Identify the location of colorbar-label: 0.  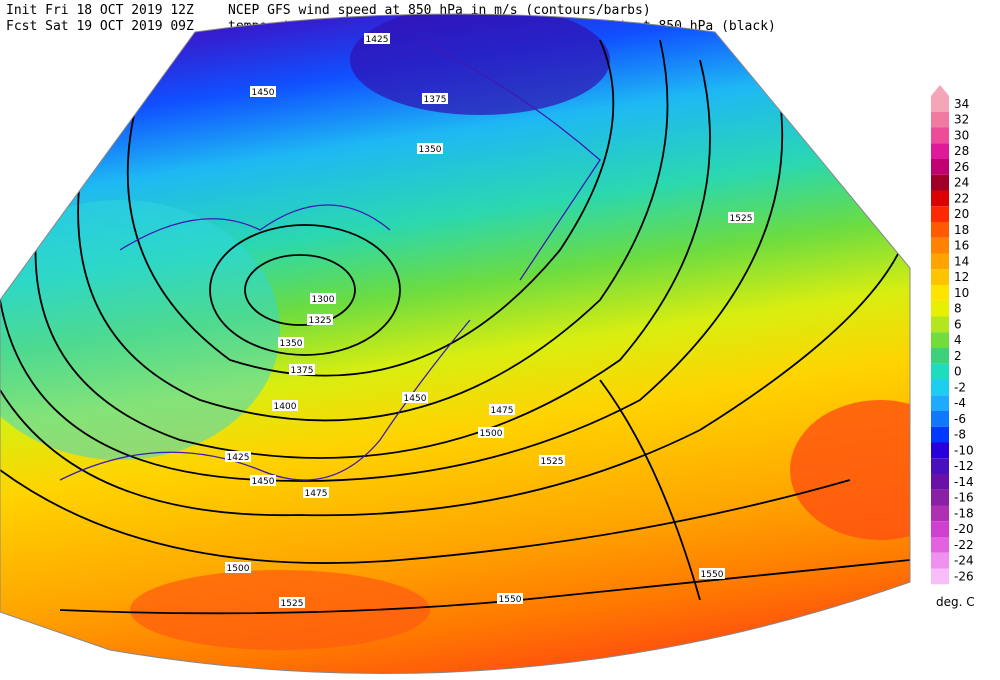
(958, 372).